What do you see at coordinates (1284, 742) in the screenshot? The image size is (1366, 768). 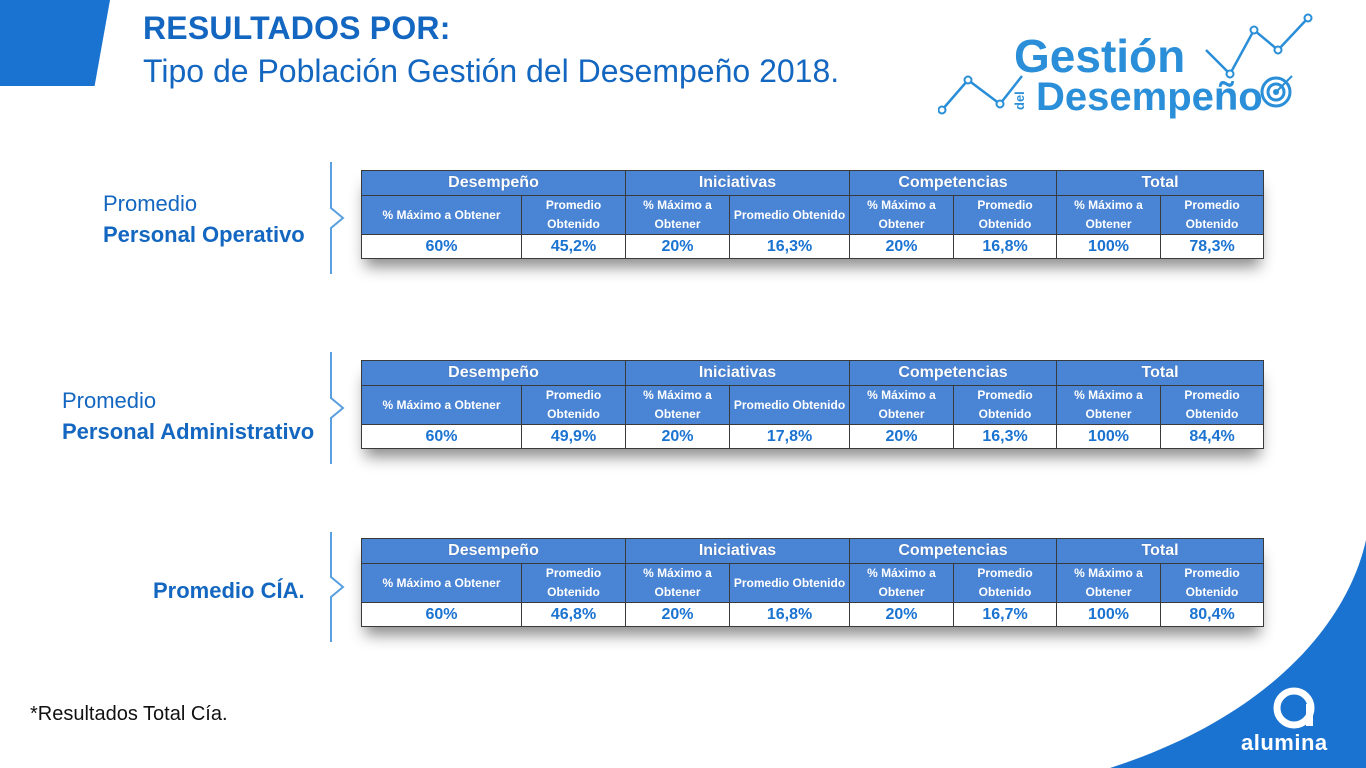 I see `brand-name: alumina` at bounding box center [1284, 742].